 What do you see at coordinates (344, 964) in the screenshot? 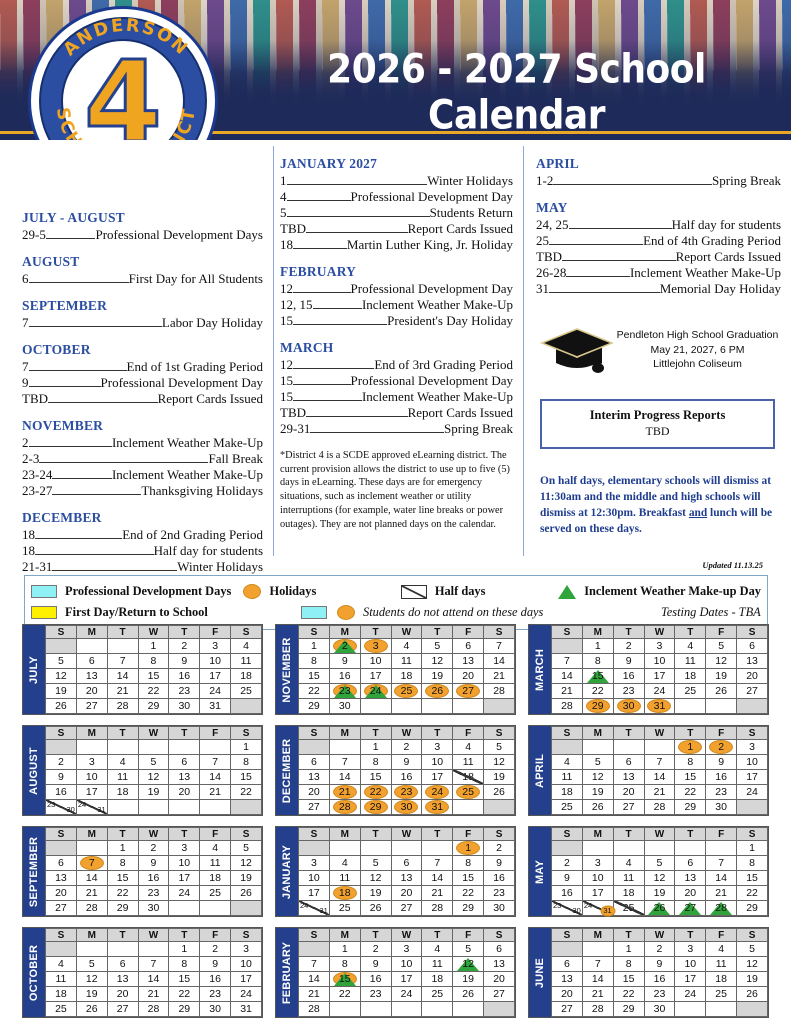
I see `calendar-day-cell: 8` at bounding box center [344, 964].